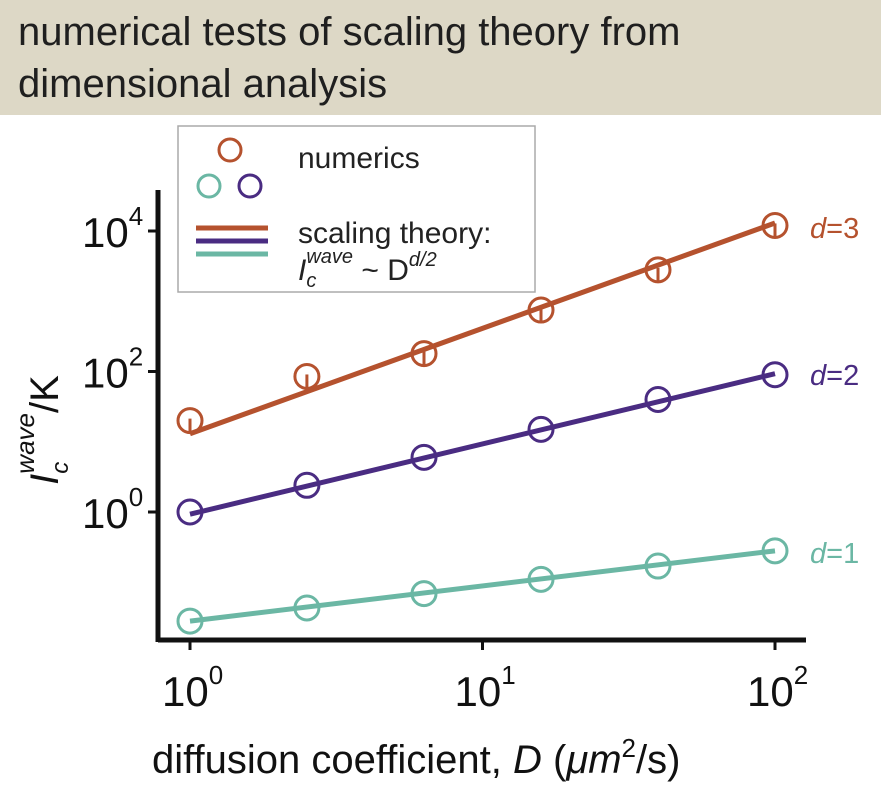 Image resolution: width=881 pixels, height=785 pixels. What do you see at coordinates (834, 229) in the screenshot?
I see `series-label-d3: d=3` at bounding box center [834, 229].